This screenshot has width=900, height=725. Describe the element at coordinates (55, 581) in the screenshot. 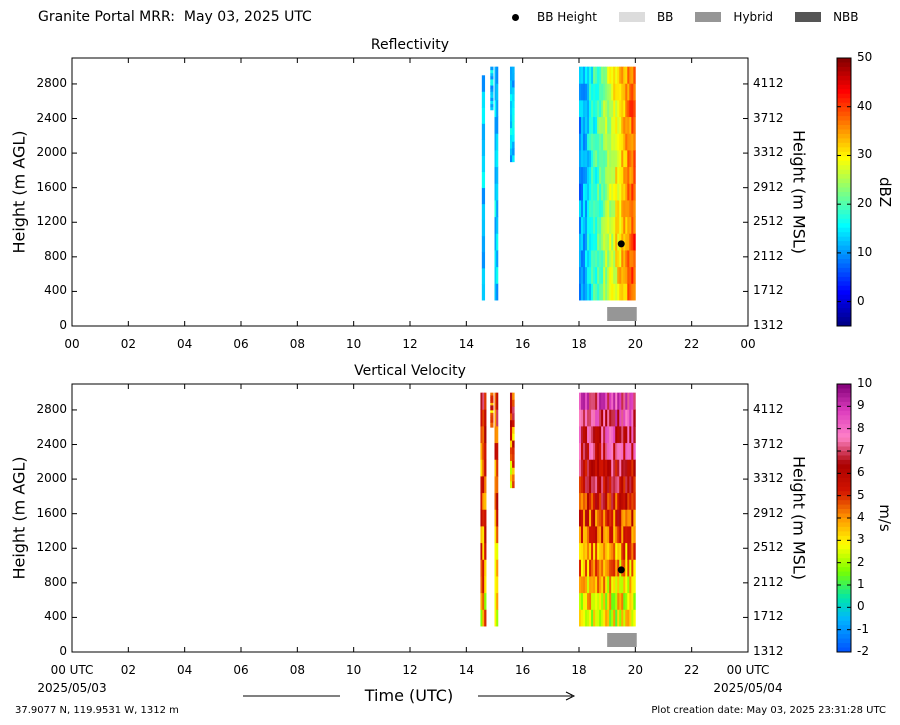

I see `y-tick-label: 800` at that location.